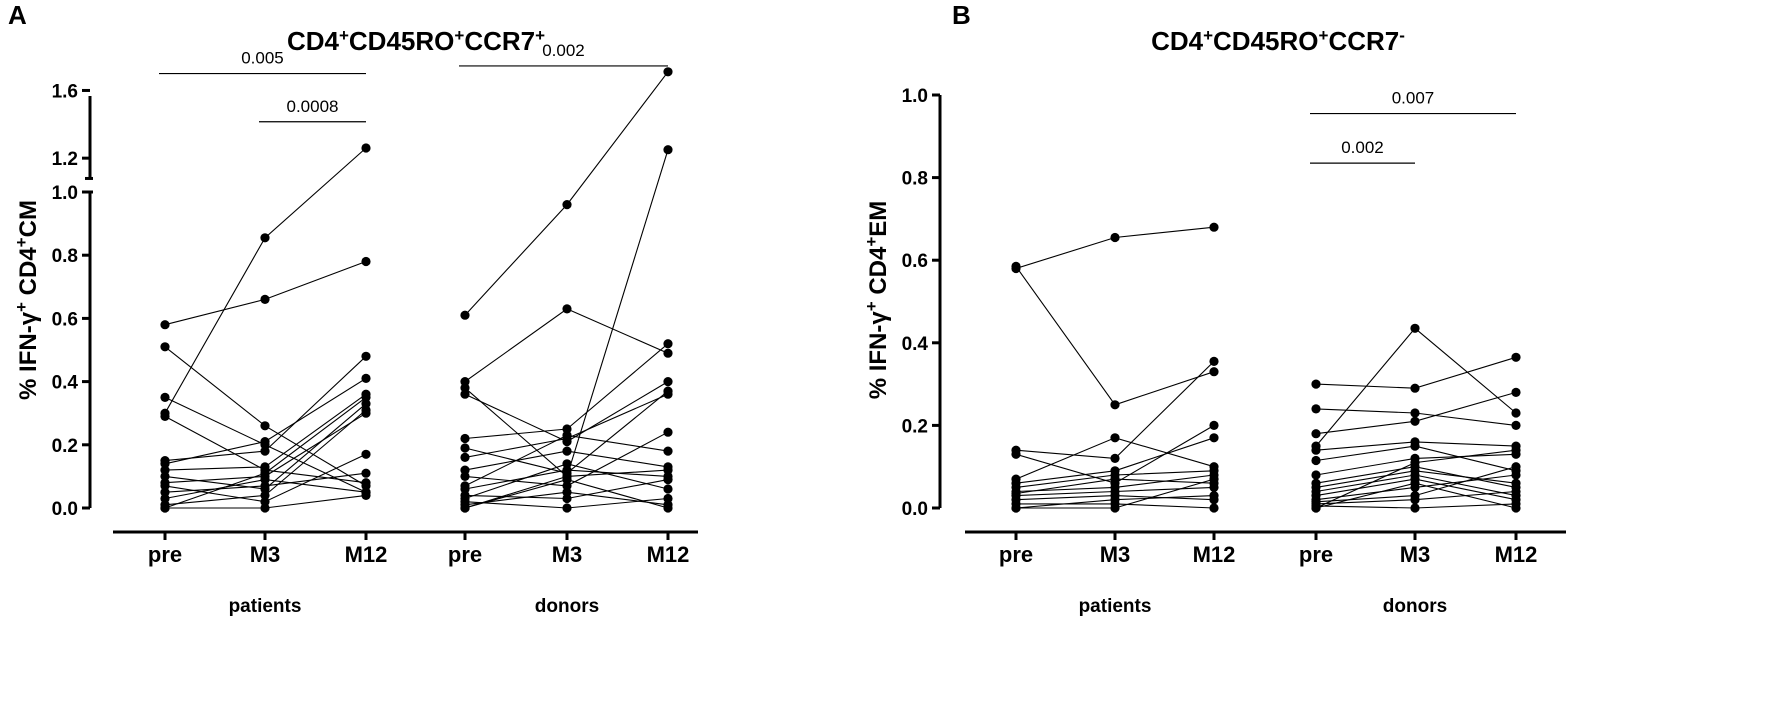 The image size is (1782, 702). Describe the element at coordinates (65, 319) in the screenshot. I see `y-tick-label: 0.6` at that location.